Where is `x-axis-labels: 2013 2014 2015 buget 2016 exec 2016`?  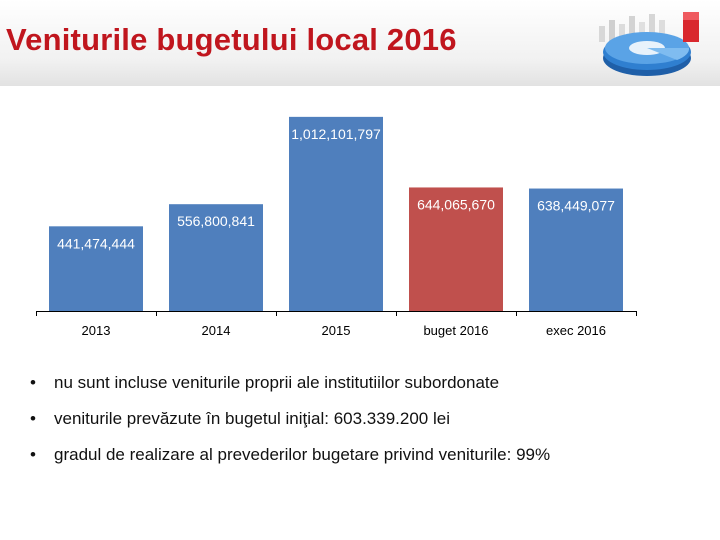 x-axis-labels: 2013 2014 2015 buget 2016 exec 2016 is located at coordinates (344, 330).